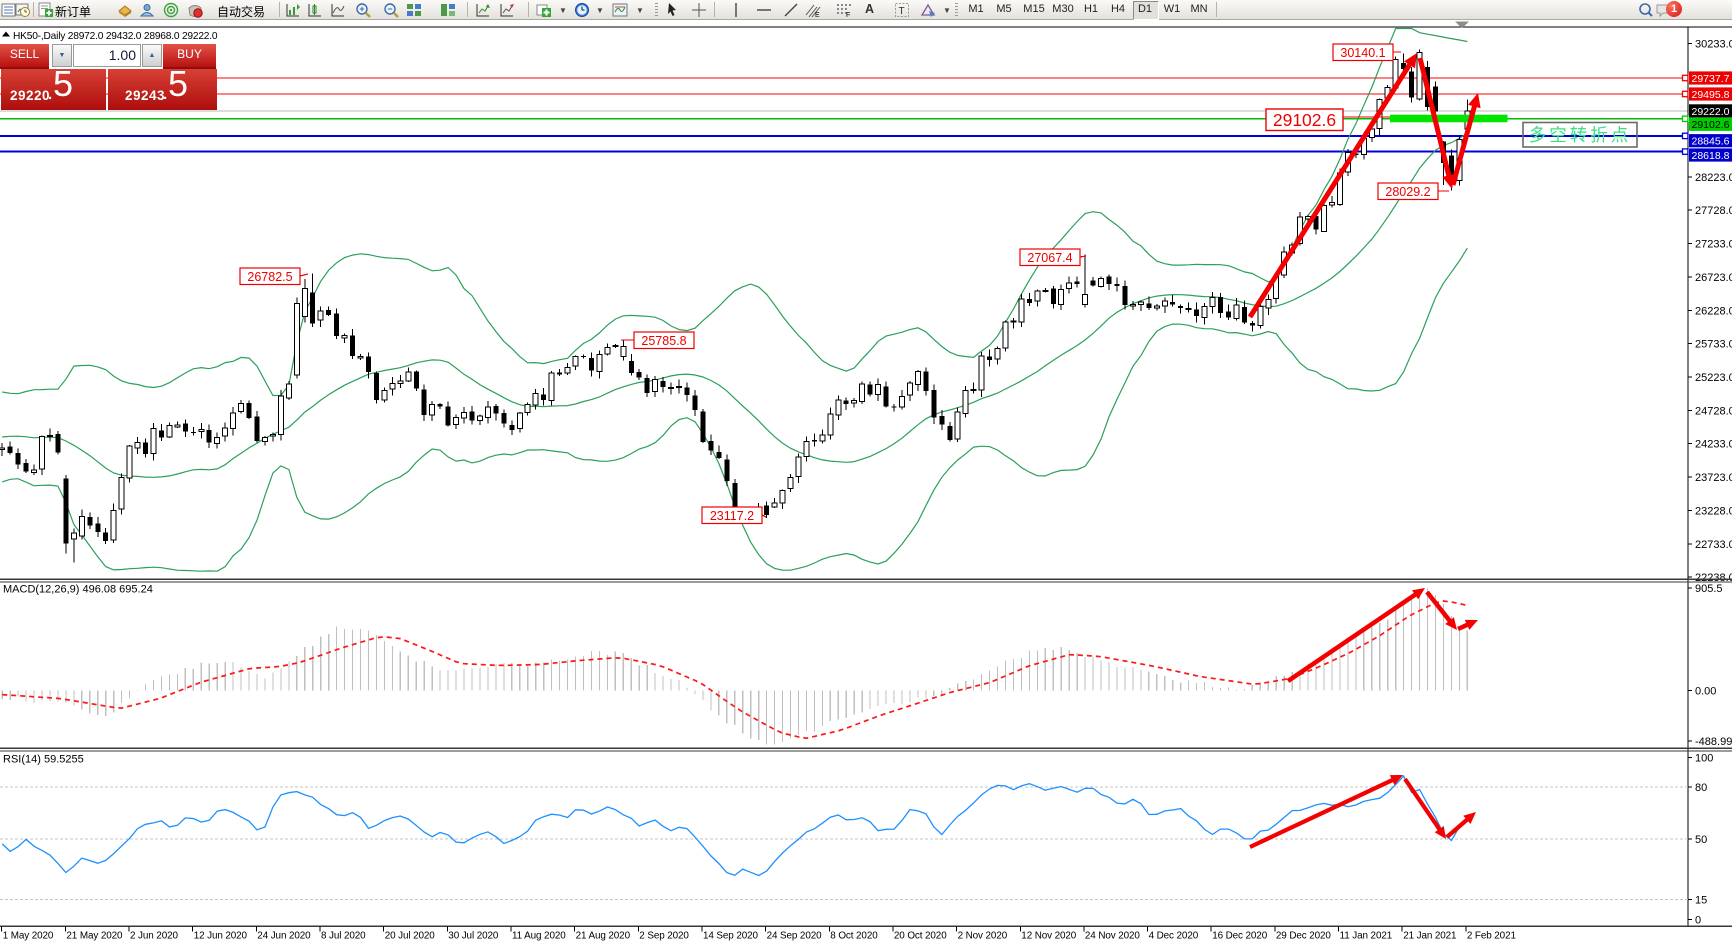  What do you see at coordinates (1713, 345) in the screenshot?
I see `svg-text: 25733.0` at bounding box center [1713, 345].